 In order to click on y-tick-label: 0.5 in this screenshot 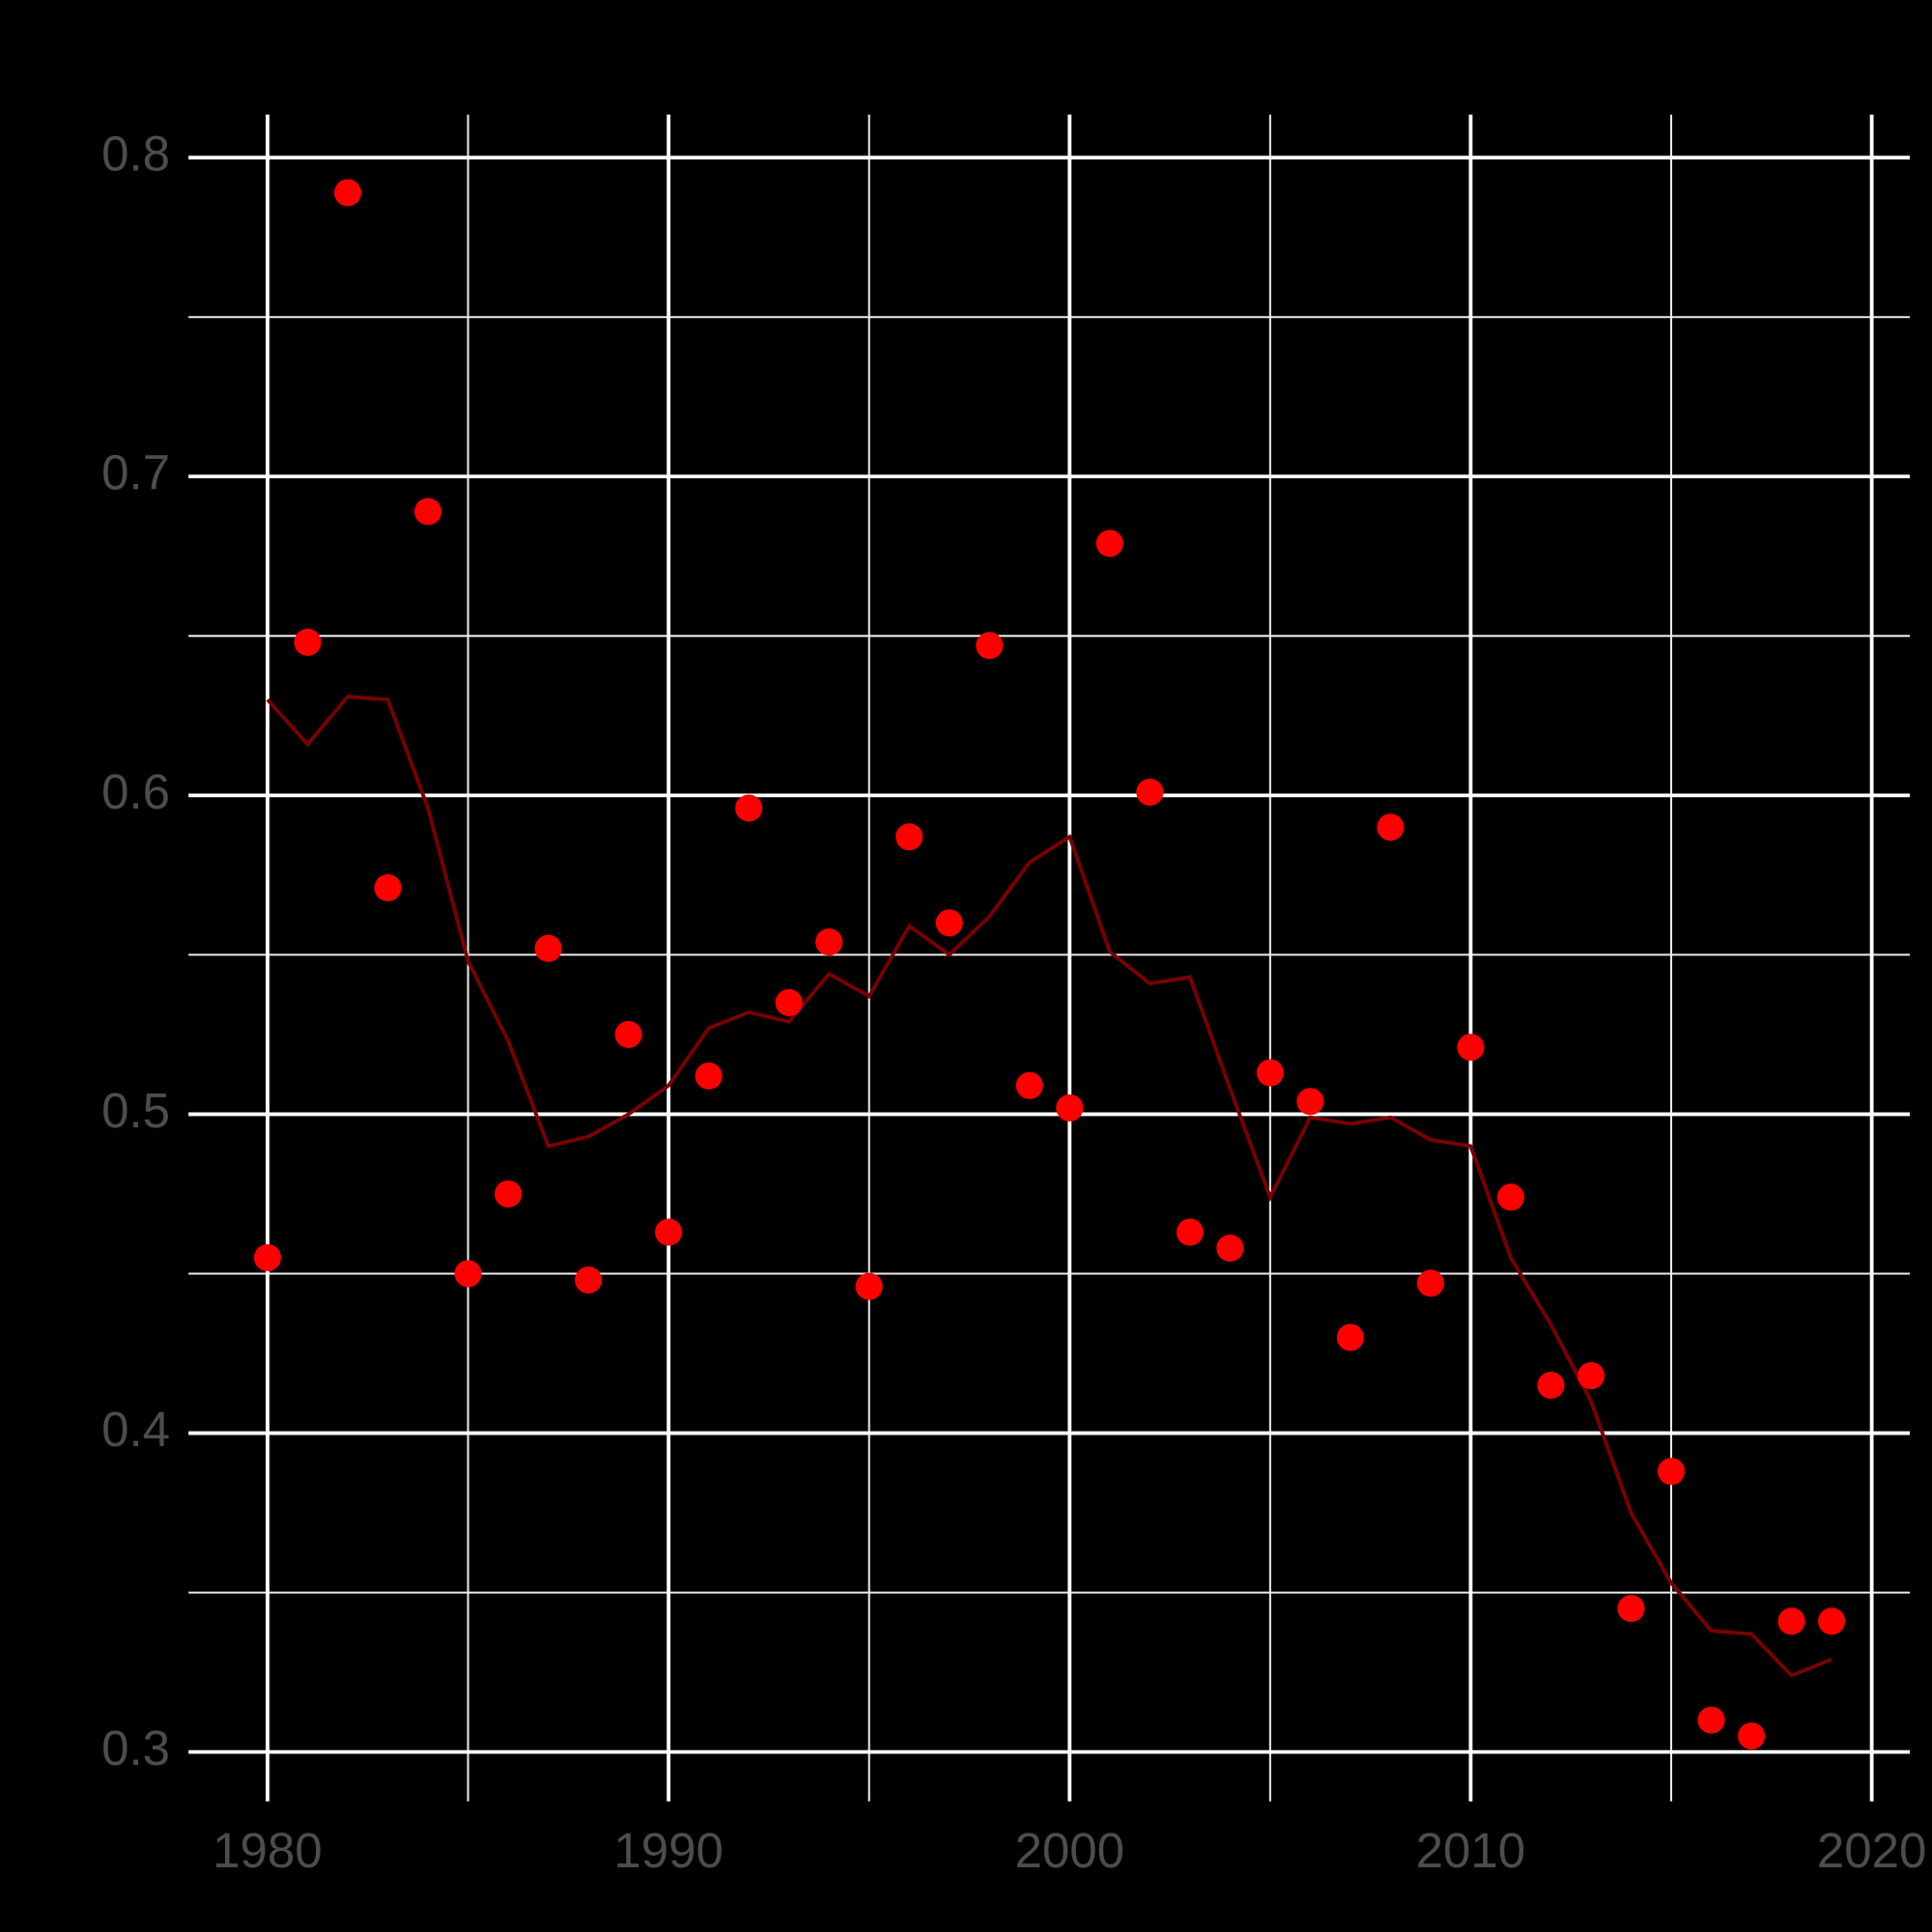, I will do `click(135, 1110)`.